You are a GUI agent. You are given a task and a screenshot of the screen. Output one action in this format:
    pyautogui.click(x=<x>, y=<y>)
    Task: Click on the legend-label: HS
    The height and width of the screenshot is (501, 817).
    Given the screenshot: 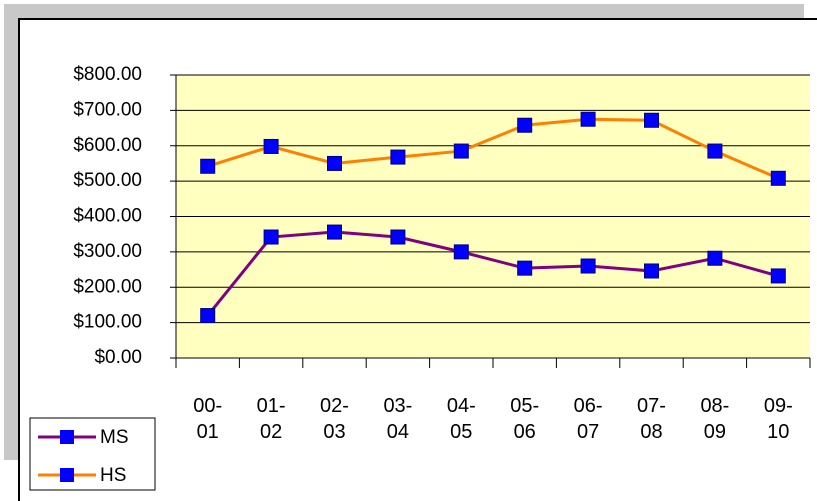 What is the action you would take?
    pyautogui.click(x=113, y=475)
    